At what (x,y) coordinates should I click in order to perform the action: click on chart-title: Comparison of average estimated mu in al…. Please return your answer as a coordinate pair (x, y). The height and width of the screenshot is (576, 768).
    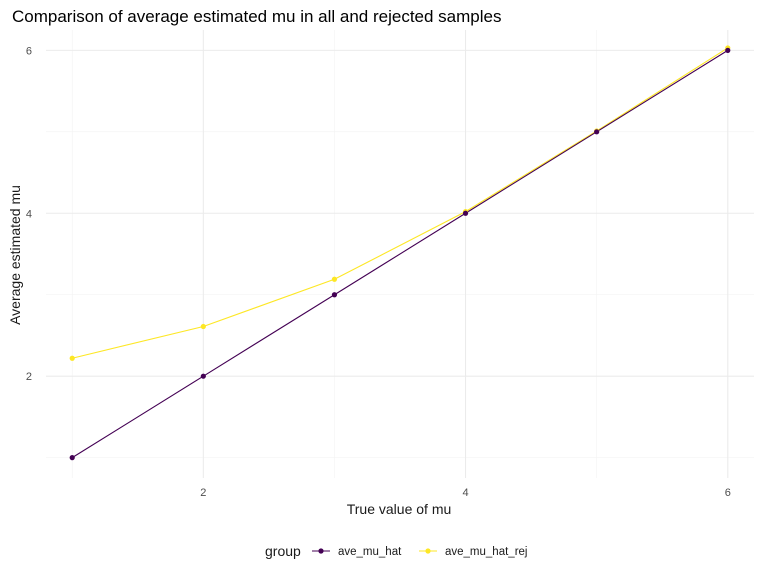
    Looking at the image, I should click on (256, 16).